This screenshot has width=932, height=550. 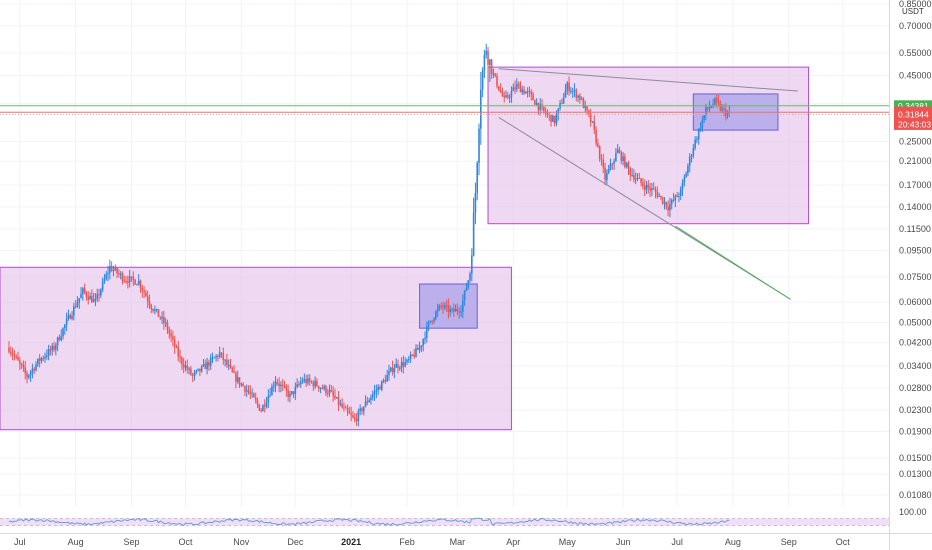 I want to click on y-tick-label: 0.70000, so click(x=915, y=26).